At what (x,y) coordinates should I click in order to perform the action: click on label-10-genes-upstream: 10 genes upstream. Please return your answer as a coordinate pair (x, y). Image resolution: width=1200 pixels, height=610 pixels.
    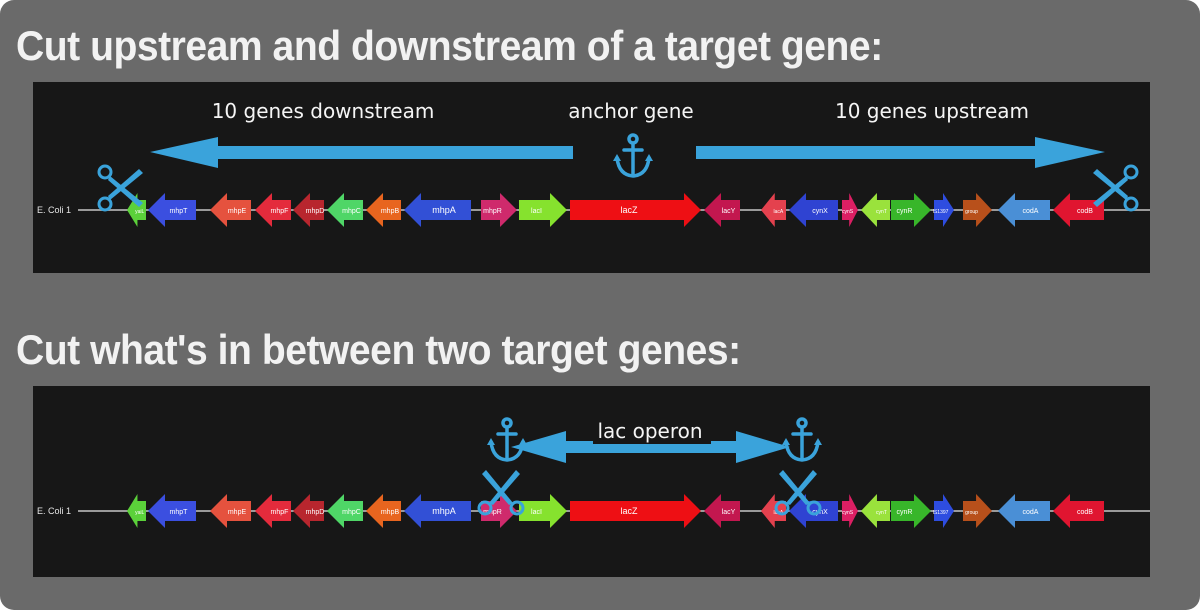
    Looking at the image, I should click on (932, 111).